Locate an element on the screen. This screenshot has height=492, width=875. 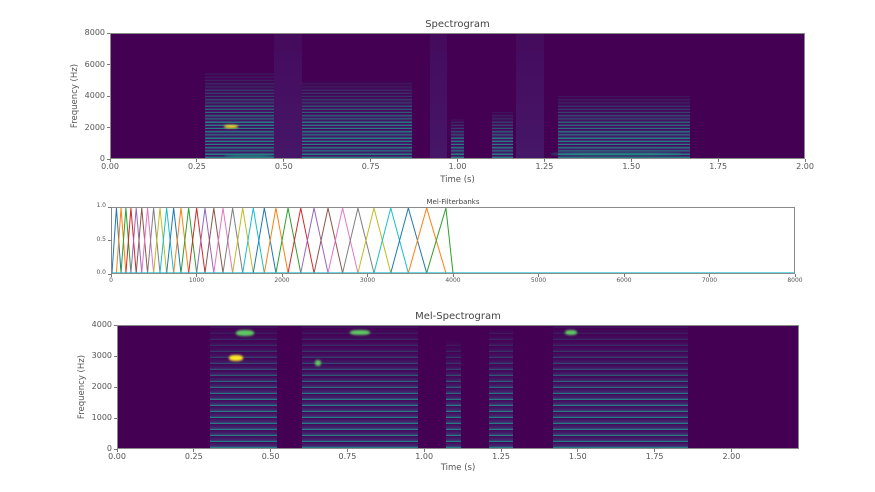
filterbank-lines is located at coordinates (453, 240).